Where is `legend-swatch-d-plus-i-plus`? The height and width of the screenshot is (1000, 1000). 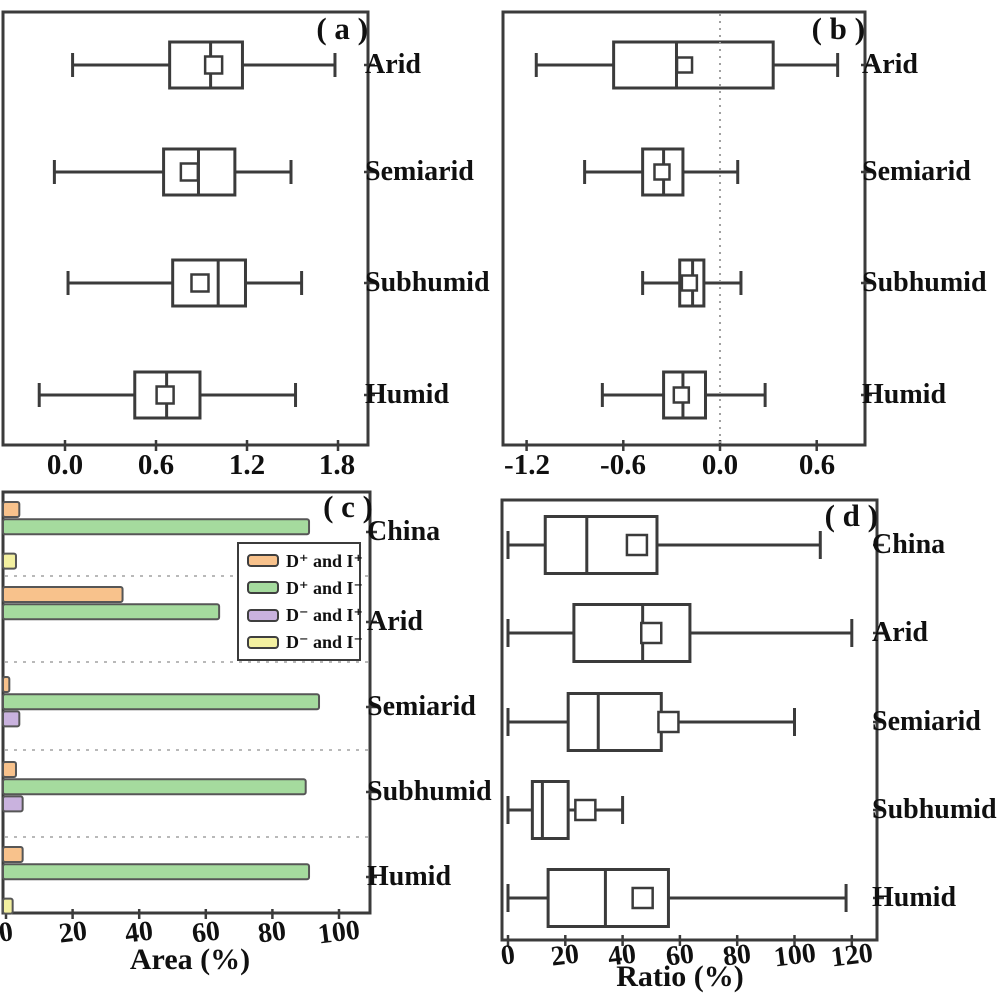
legend-swatch-d-plus-i-plus is located at coordinates (263, 561).